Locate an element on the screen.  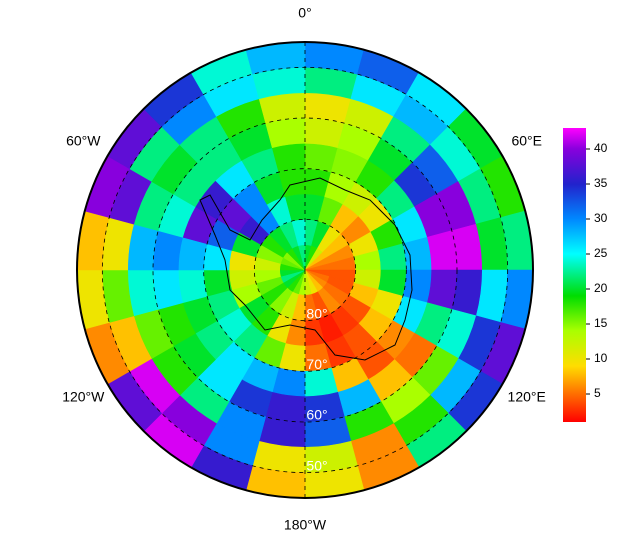
colorbar-tick-label: 20 is located at coordinates (601, 288).